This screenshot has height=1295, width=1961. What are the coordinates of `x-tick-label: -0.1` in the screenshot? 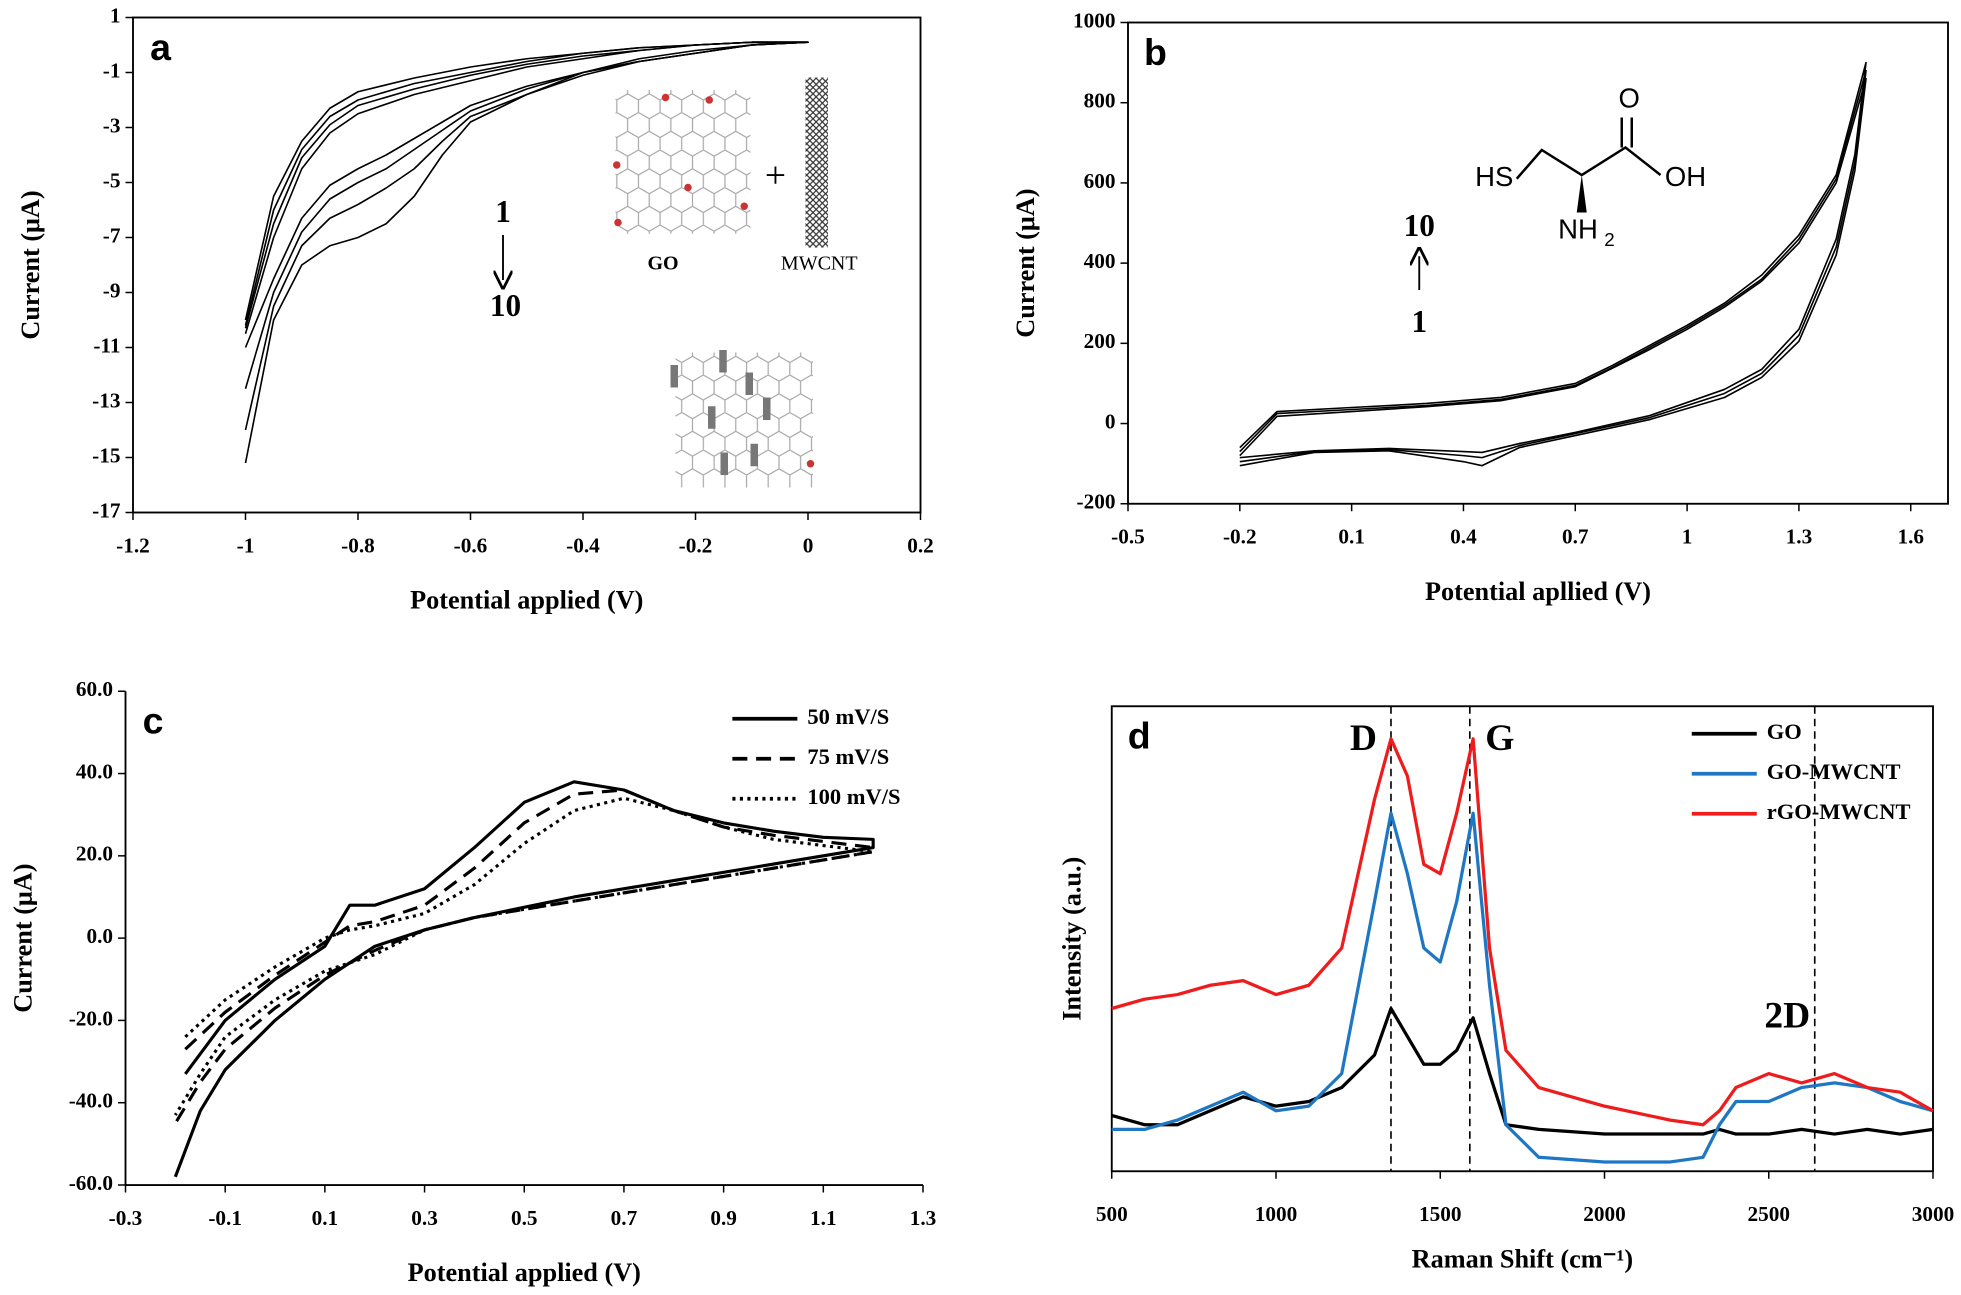 It's located at (225, 1218).